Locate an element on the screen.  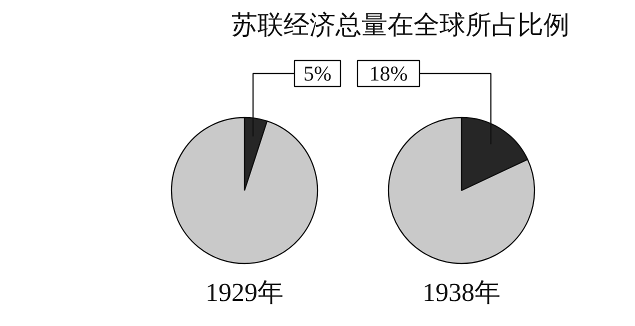
data-label: 5% is located at coordinates (318, 74).